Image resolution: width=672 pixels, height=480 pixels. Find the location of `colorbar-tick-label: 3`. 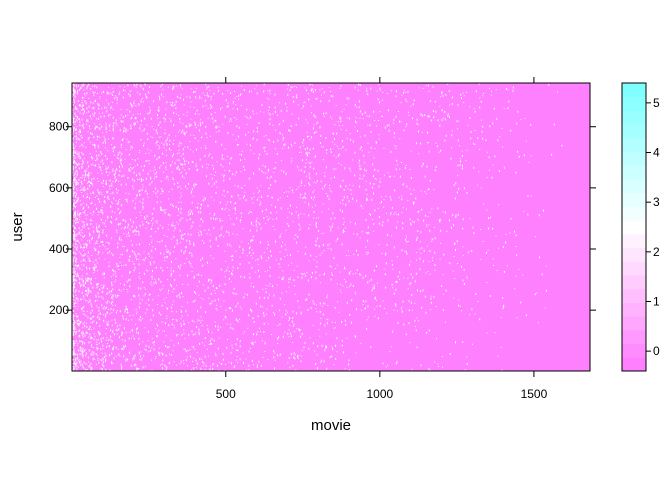

colorbar-tick-label: 3 is located at coordinates (656, 202).